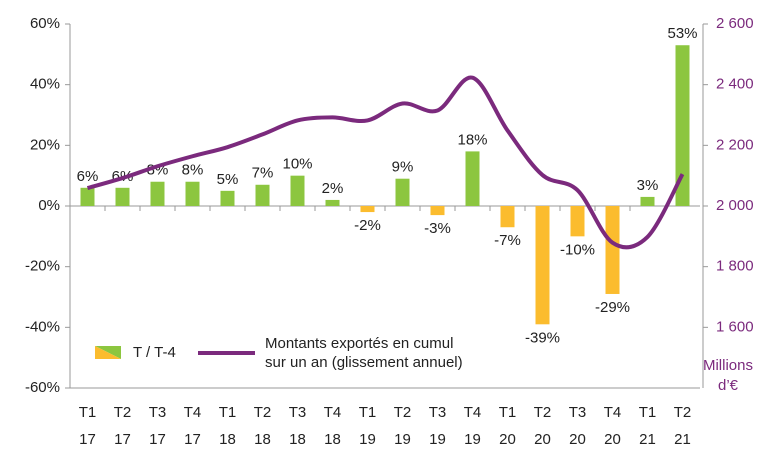  What do you see at coordinates (735, 144) in the screenshot?
I see `y2-tick-label: 2 200` at bounding box center [735, 144].